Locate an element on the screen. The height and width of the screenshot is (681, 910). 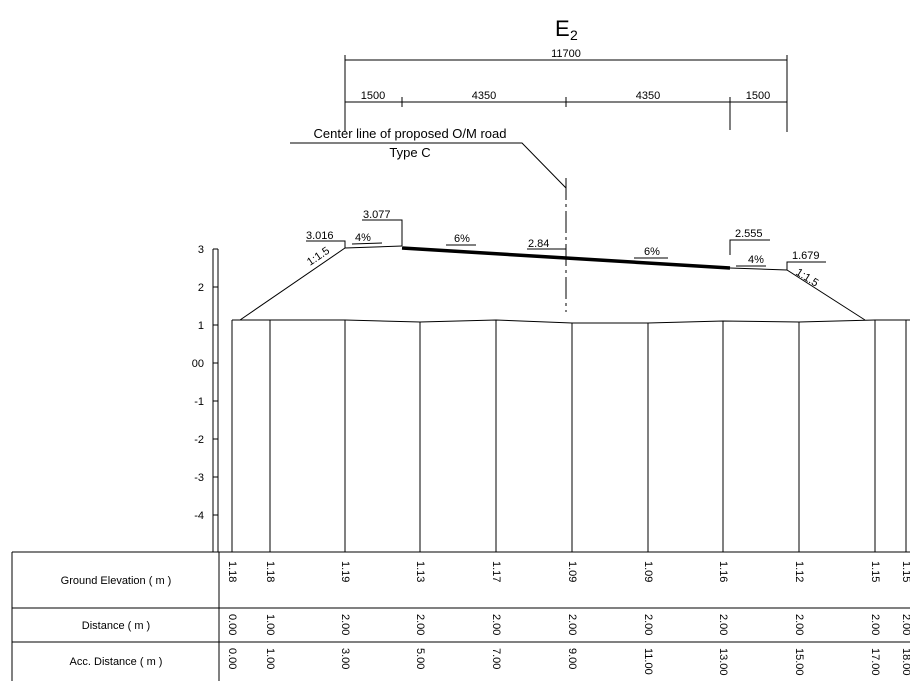
segment-dimension-3: 4350 is located at coordinates (648, 96).